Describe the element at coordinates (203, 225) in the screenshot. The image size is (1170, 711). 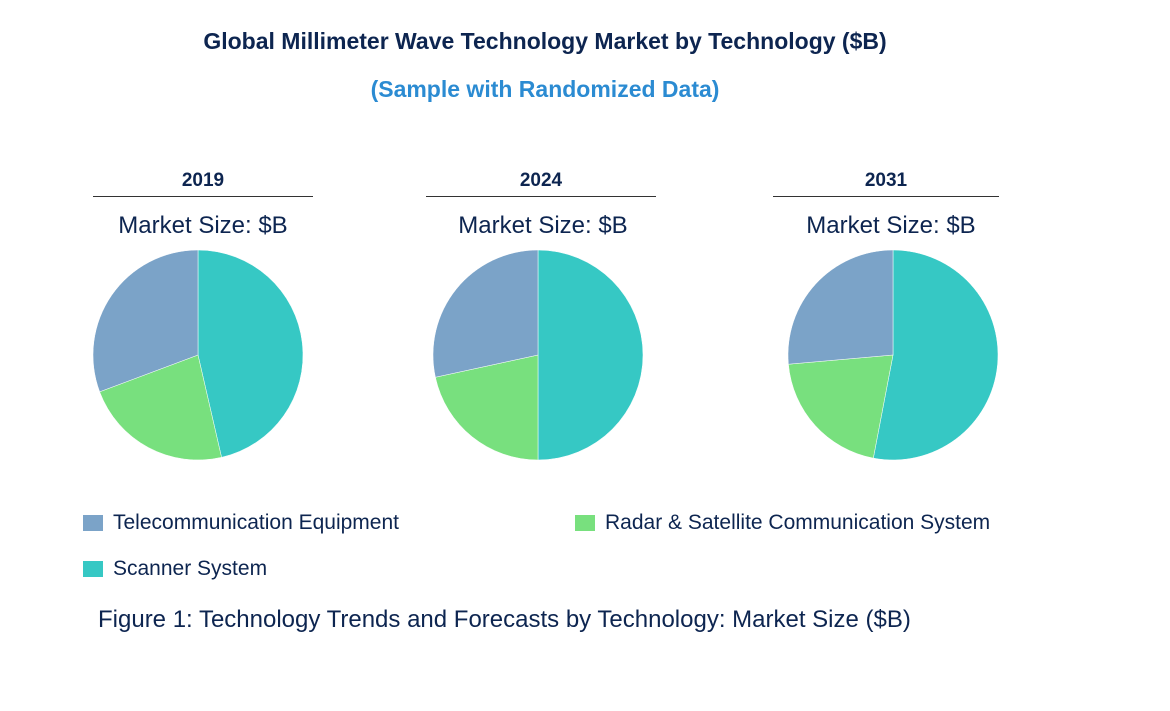
I see `pie-subtitle-2019: Market Size: $B` at that location.